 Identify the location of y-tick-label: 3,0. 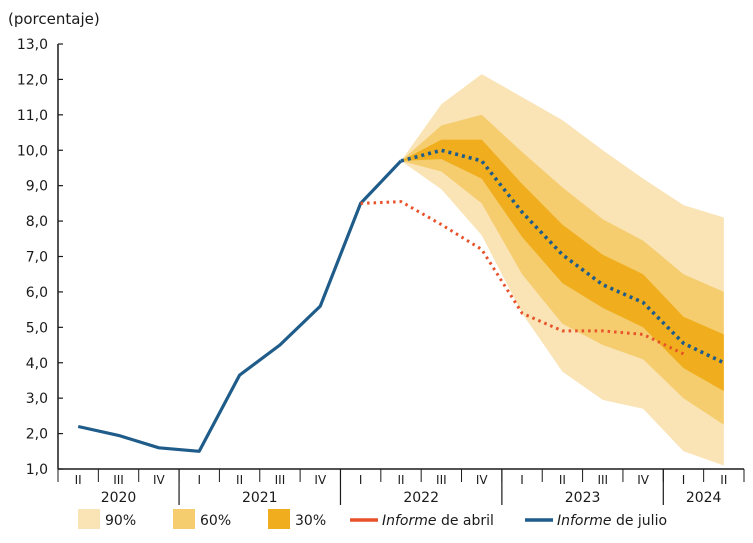
(37, 399).